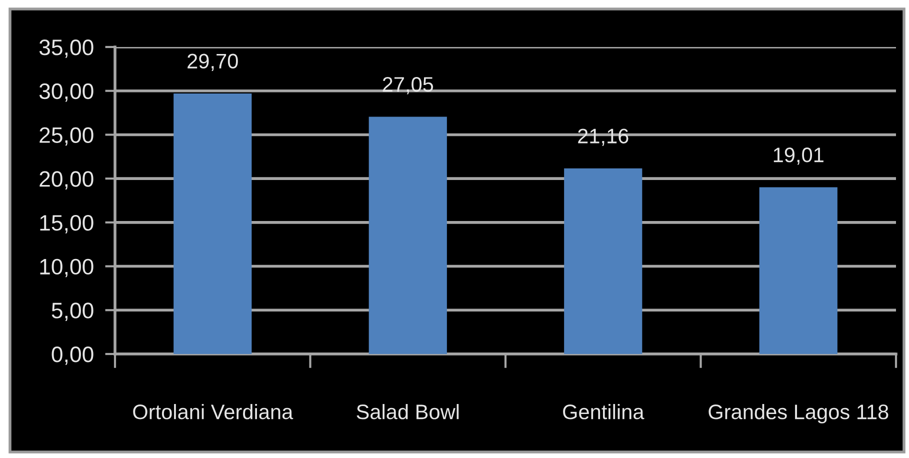 This screenshot has height=458, width=909. Describe the element at coordinates (213, 412) in the screenshot. I see `x-tick-label: Ortolani Verdiana` at that location.